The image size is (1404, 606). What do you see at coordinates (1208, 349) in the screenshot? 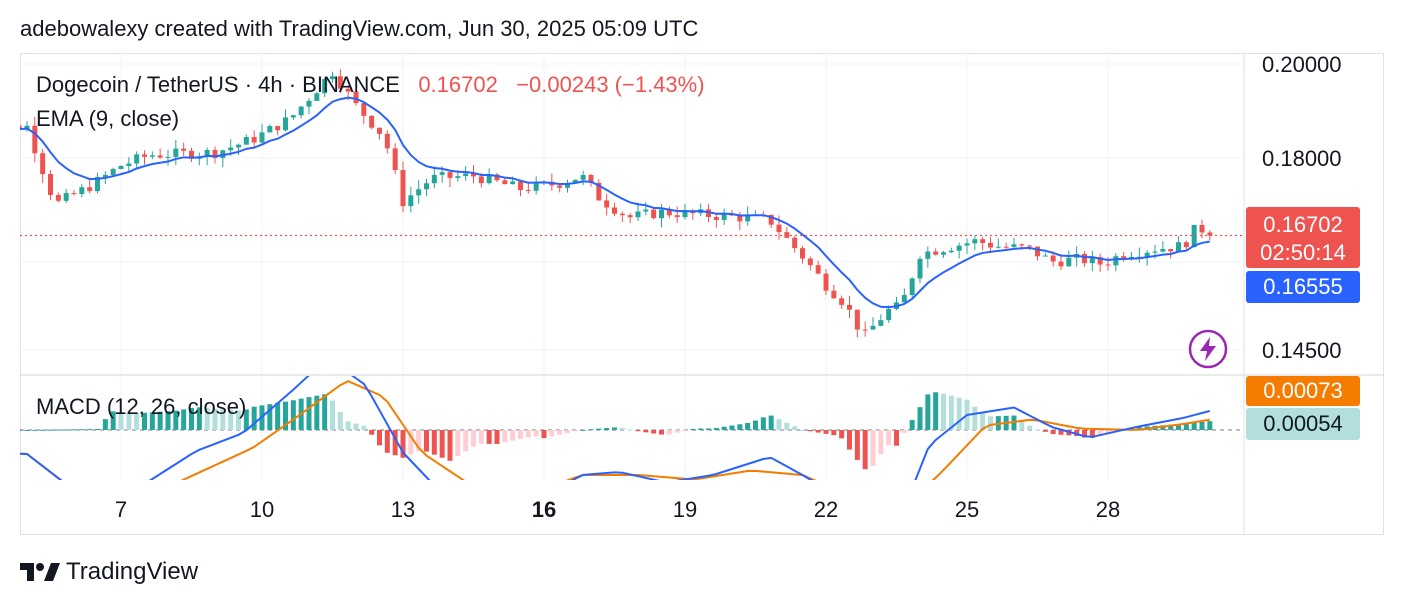
I see `lightning-icon` at bounding box center [1208, 349].